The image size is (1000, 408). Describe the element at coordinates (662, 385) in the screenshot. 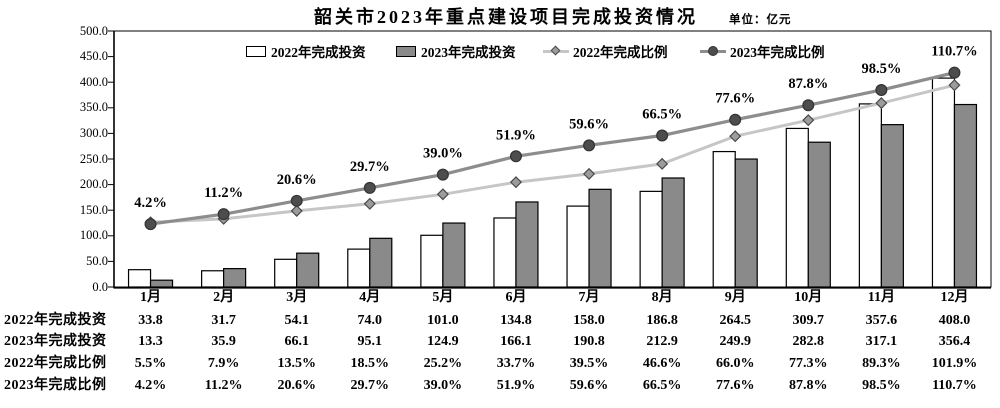

I see `table-cell: 66.5%` at that location.